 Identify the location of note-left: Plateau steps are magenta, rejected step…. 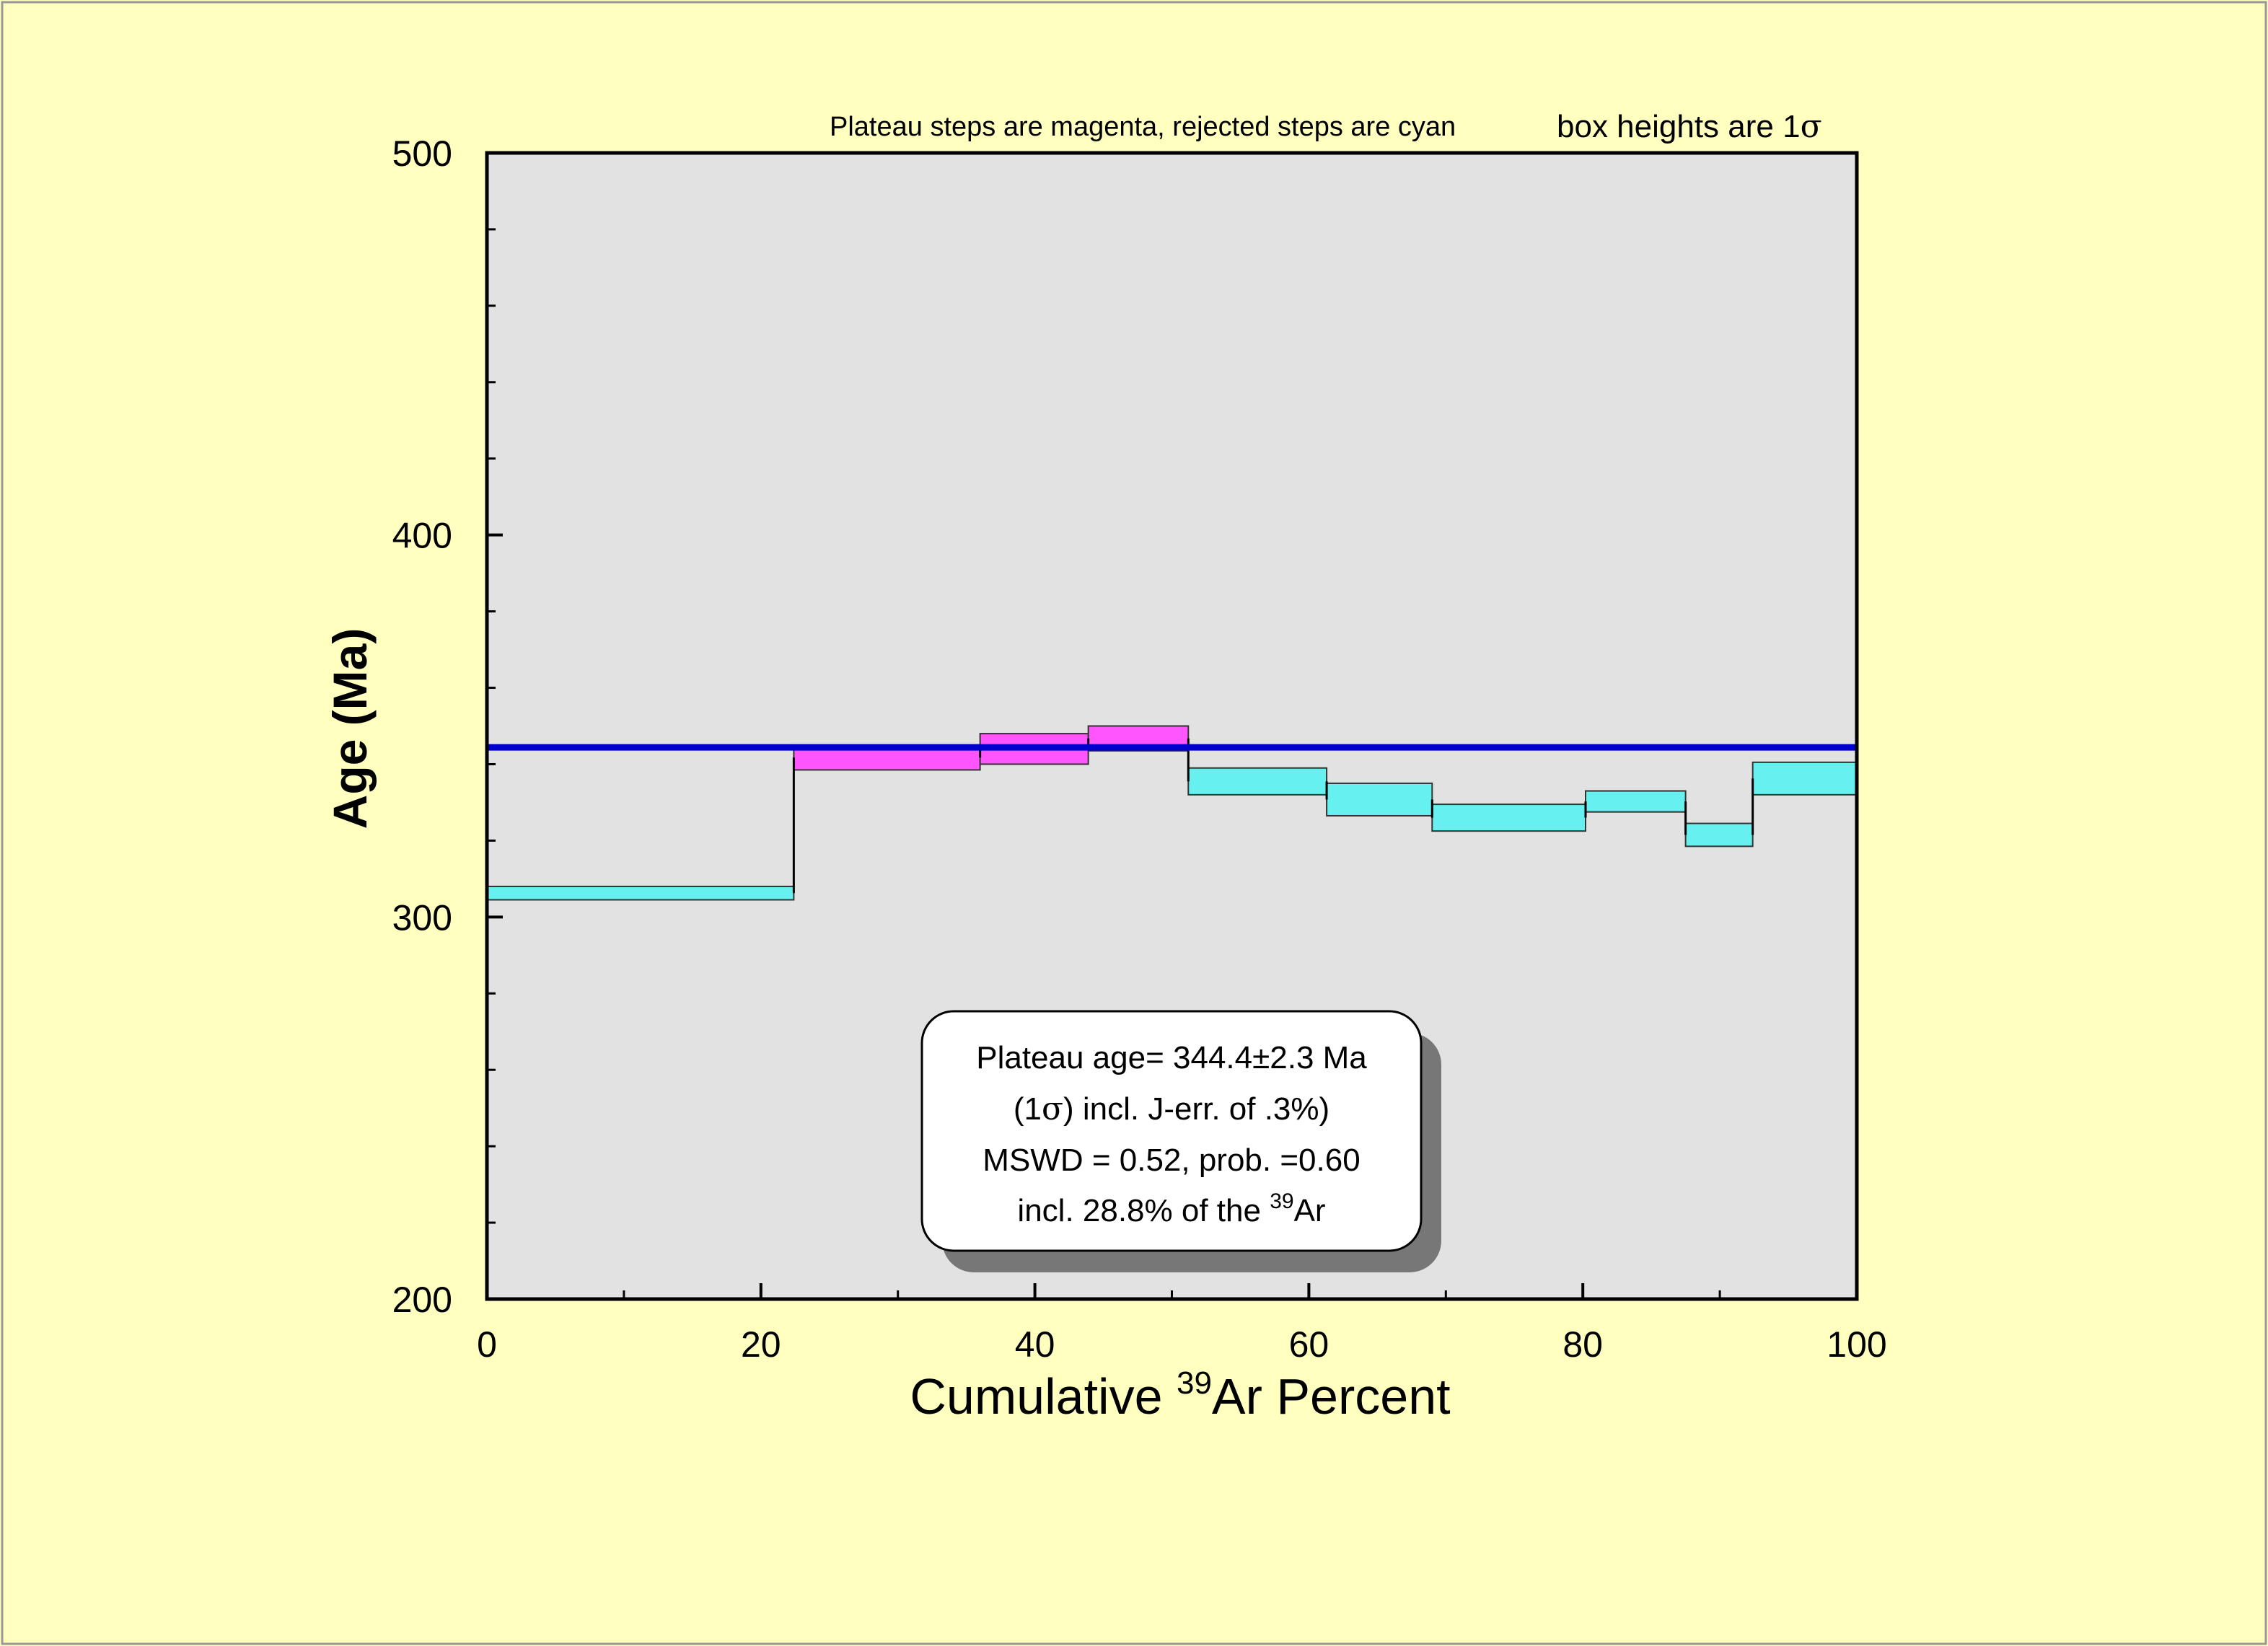
(1143, 127).